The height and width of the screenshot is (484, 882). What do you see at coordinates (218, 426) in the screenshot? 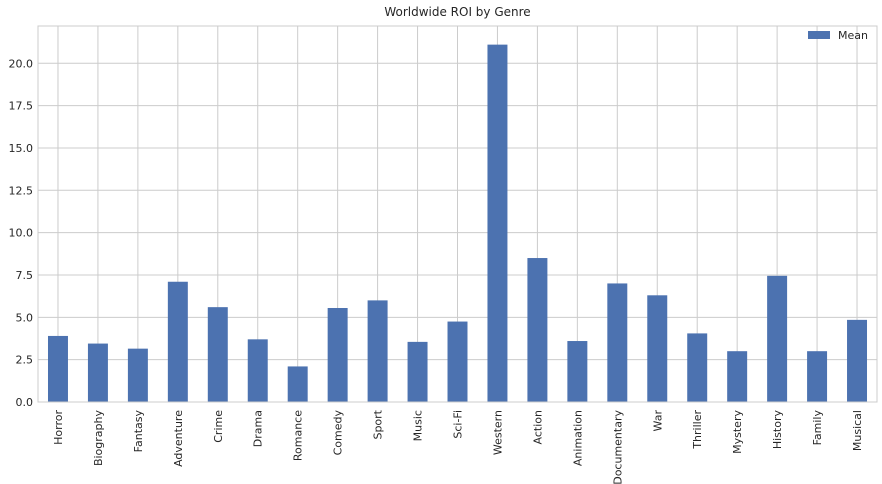
I see `x-tick-label: Crime` at bounding box center [218, 426].